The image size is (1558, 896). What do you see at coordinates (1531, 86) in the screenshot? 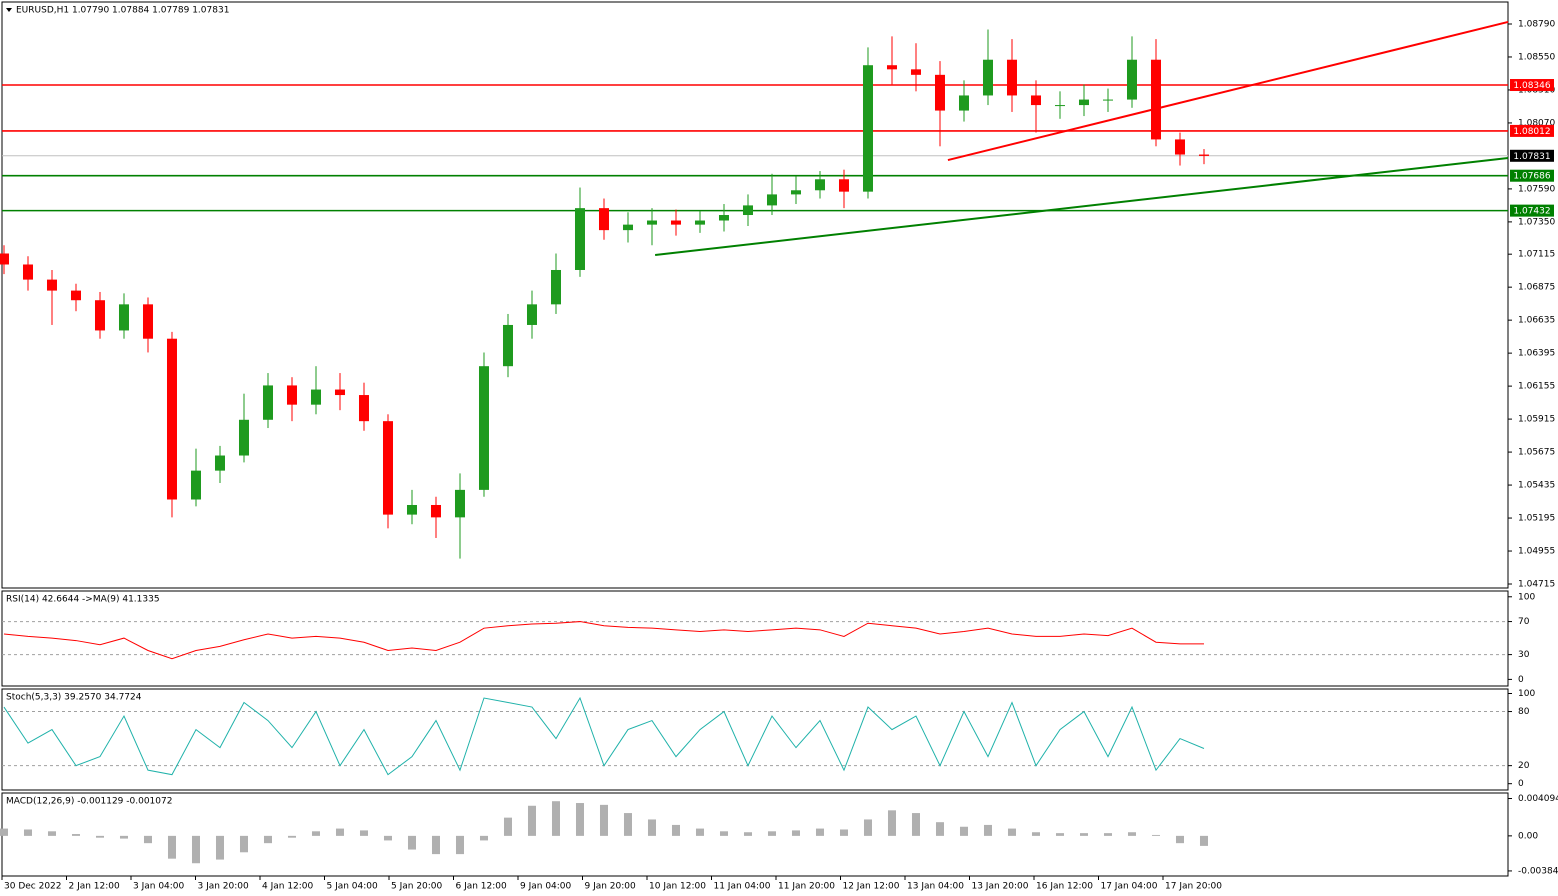
I see `level-label: 1.08346` at bounding box center [1531, 86].